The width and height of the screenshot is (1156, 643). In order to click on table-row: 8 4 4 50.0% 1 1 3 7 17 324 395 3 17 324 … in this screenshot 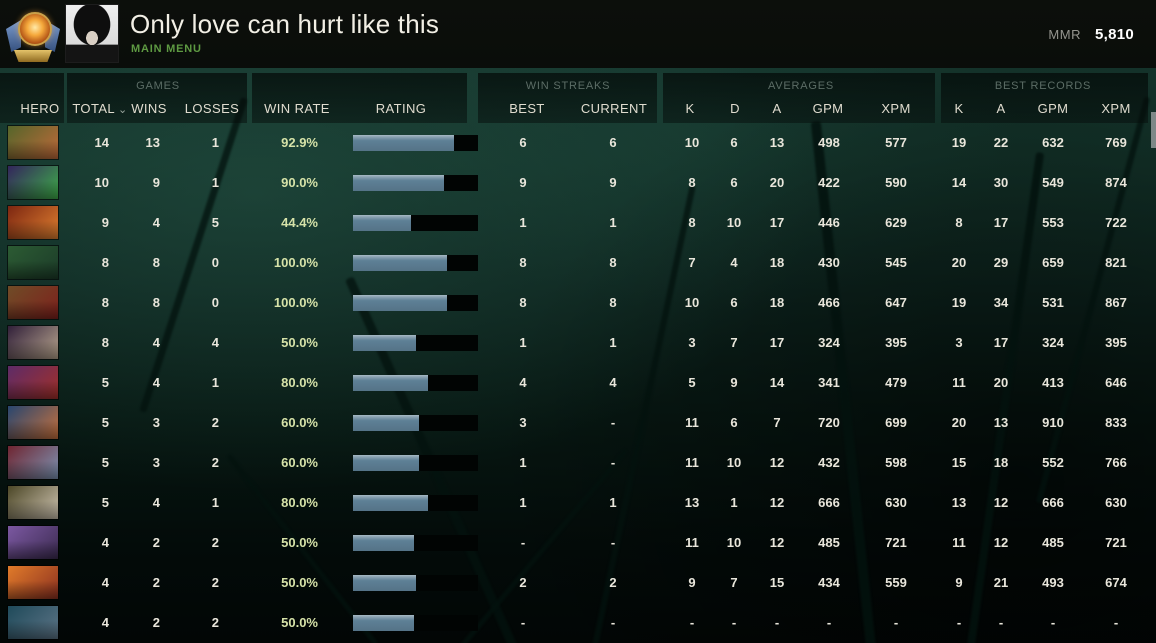, I will do `click(578, 343)`.